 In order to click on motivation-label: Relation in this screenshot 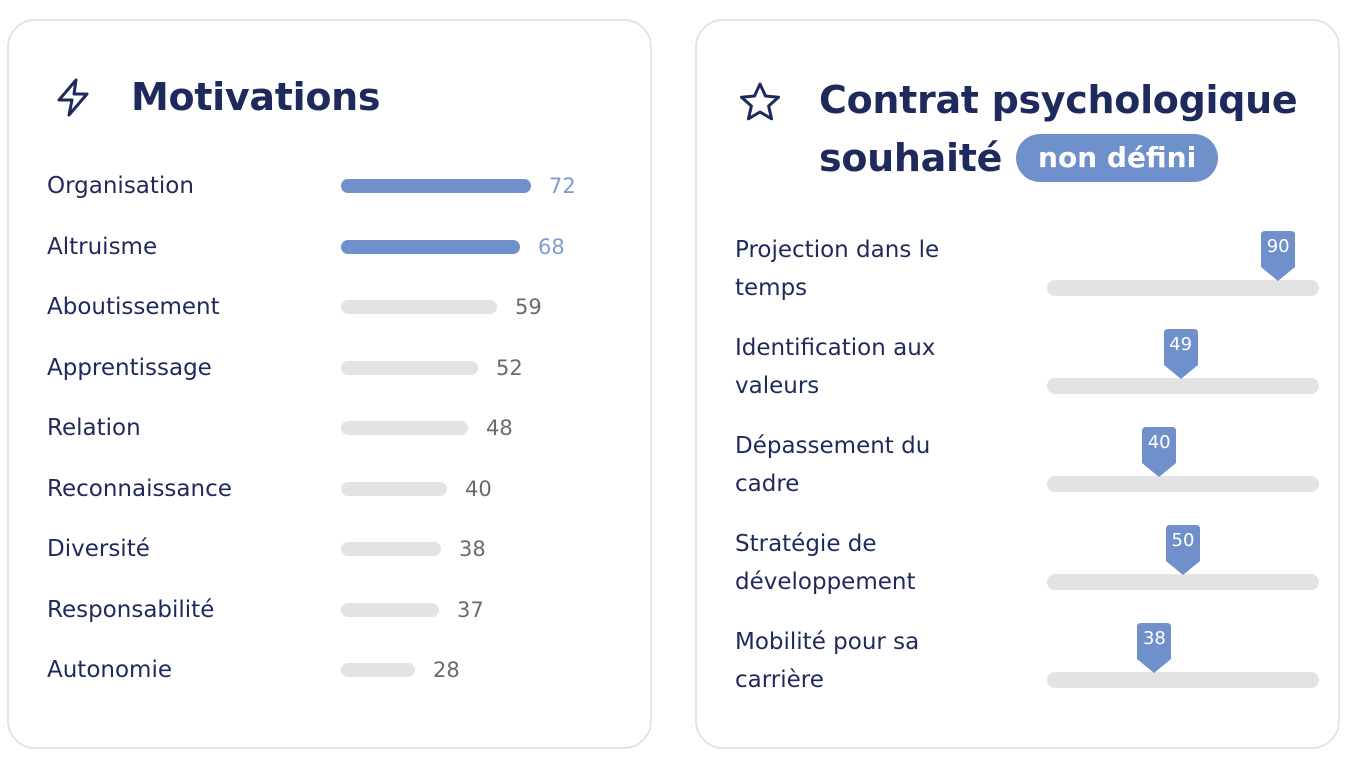, I will do `click(94, 428)`.